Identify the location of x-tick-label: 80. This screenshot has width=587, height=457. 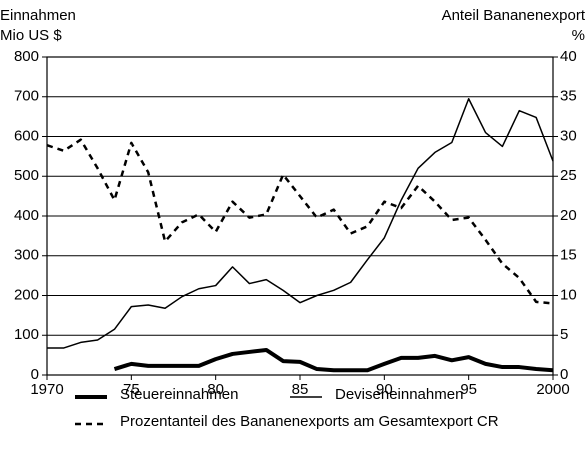
(215, 389).